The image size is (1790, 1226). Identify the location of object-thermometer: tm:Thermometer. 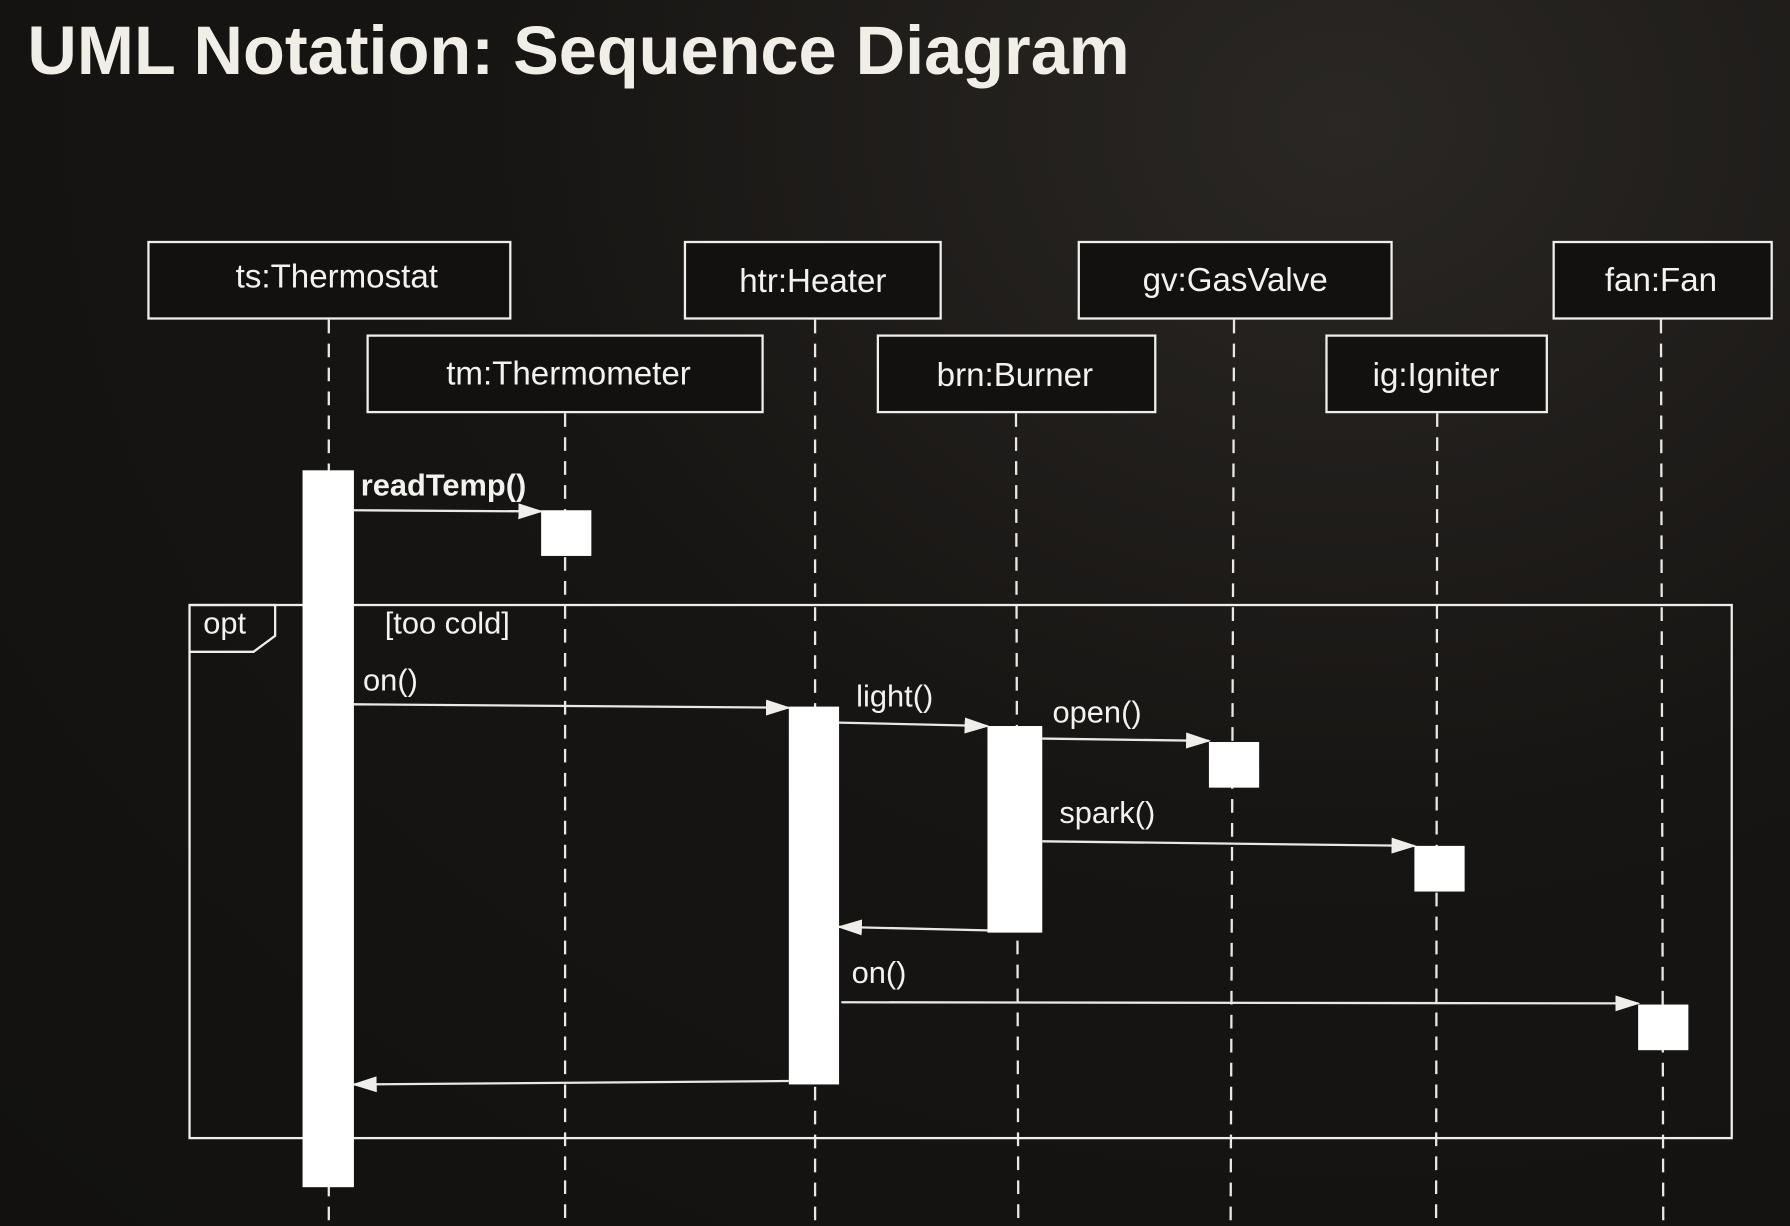
(565, 374).